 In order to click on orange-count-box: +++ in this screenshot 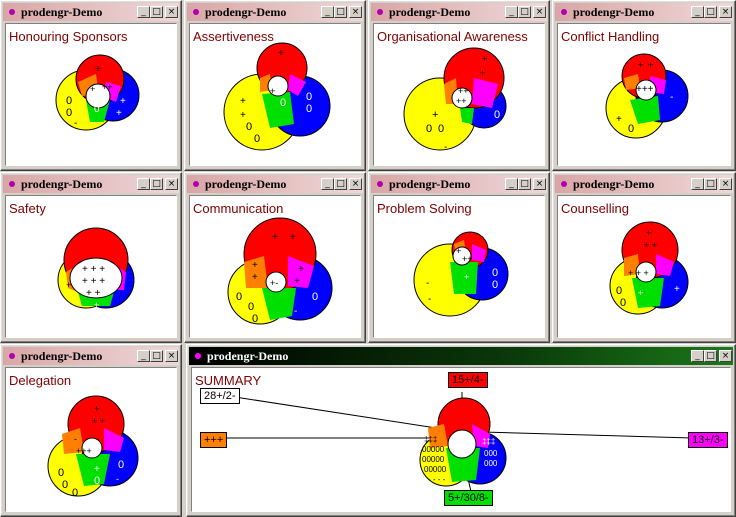, I will do `click(214, 440)`.